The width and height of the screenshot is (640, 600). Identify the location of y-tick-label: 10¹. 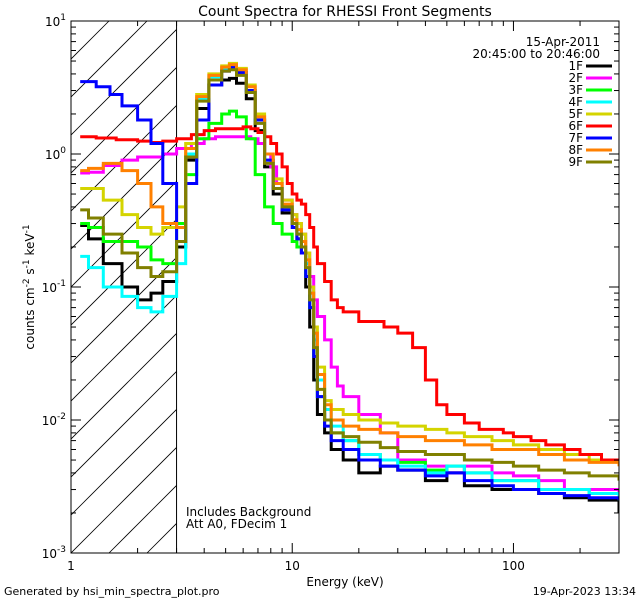
(55, 21).